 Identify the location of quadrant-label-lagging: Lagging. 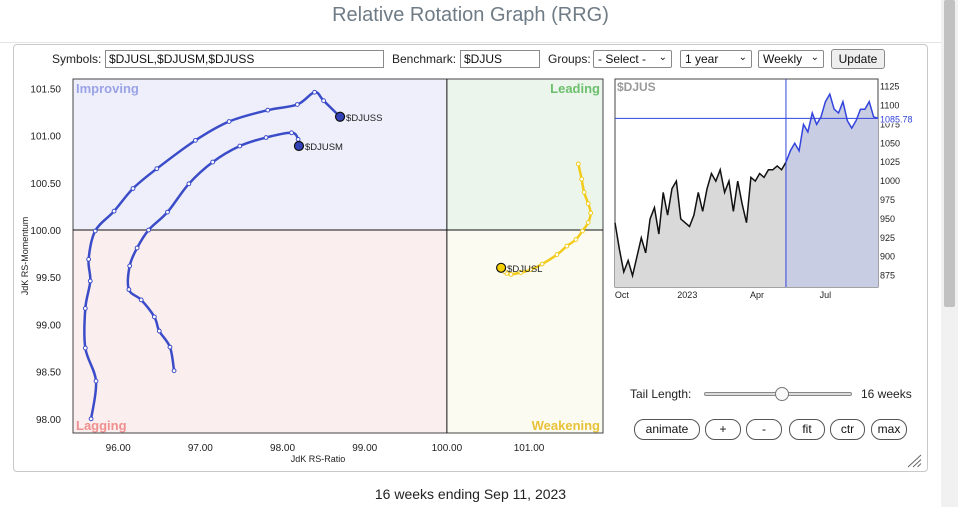
(101, 425).